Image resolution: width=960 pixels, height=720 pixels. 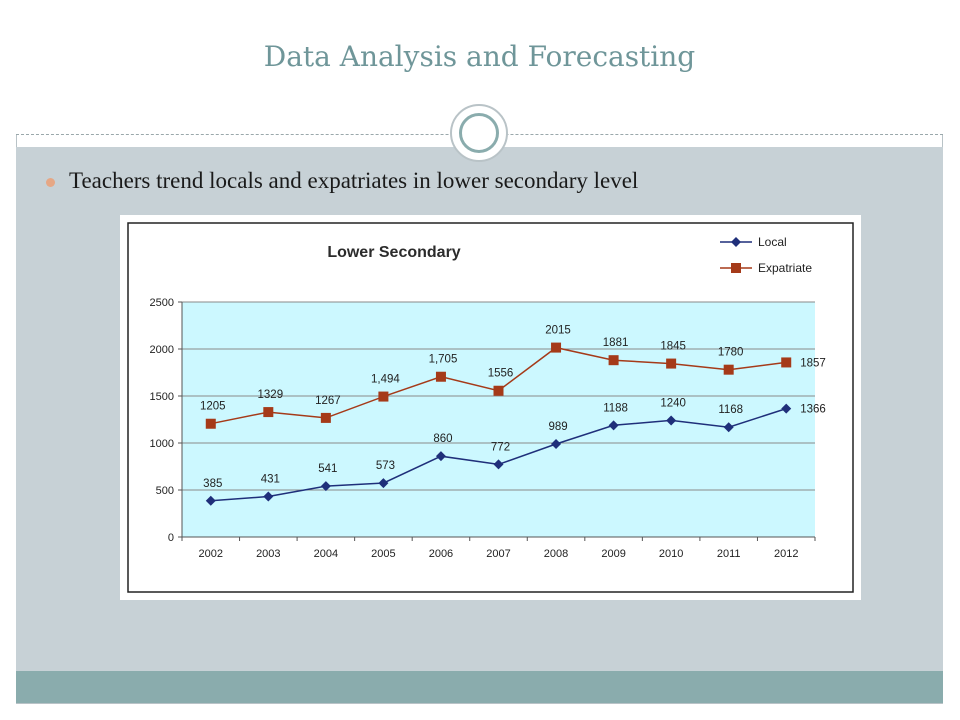 What do you see at coordinates (385, 466) in the screenshot?
I see `data-label-local: 573` at bounding box center [385, 466].